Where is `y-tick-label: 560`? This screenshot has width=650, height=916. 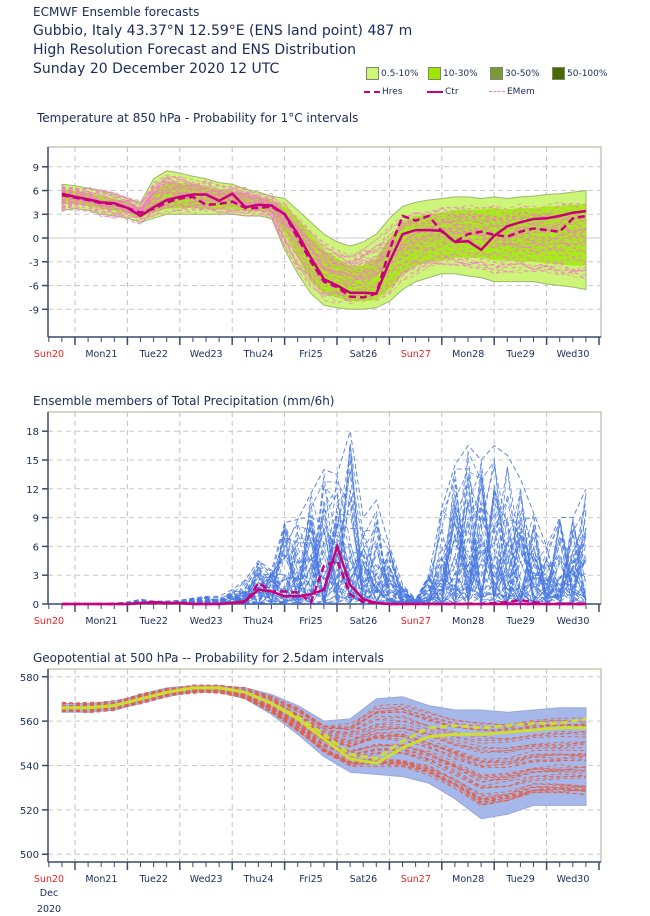 y-tick-label: 560 is located at coordinates (29, 722).